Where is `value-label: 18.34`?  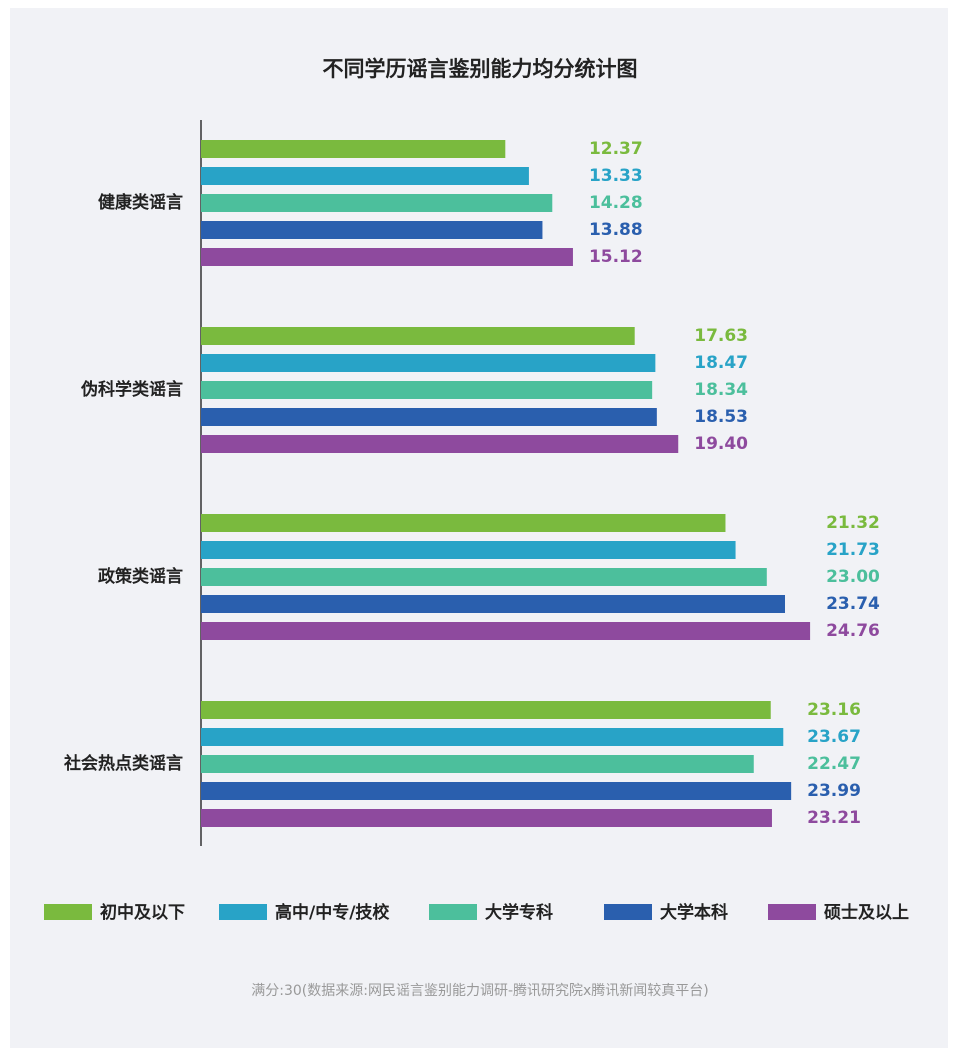
value-label: 18.34 is located at coordinates (721, 390).